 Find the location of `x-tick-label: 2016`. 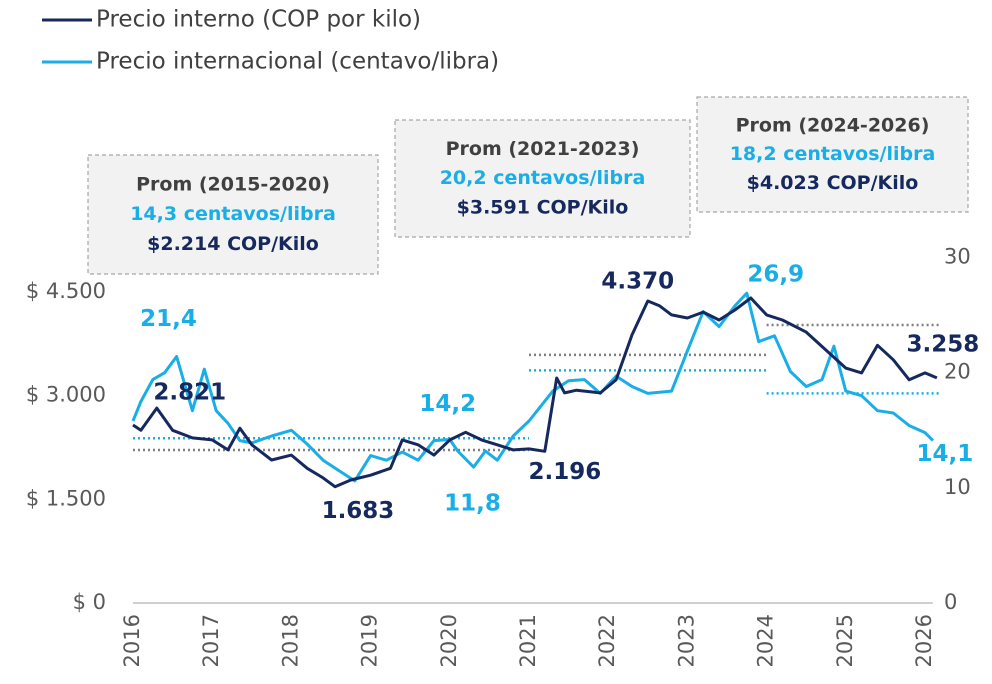

x-tick-label: 2016 is located at coordinates (132, 640).